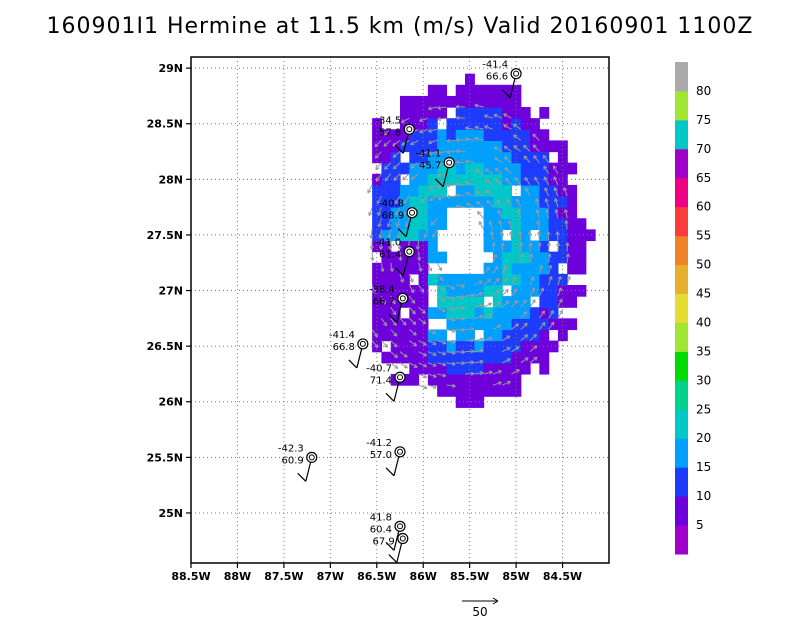 The image size is (800, 618). Describe the element at coordinates (399, 272) in the screenshot. I see `wind-barb-flag` at that location.